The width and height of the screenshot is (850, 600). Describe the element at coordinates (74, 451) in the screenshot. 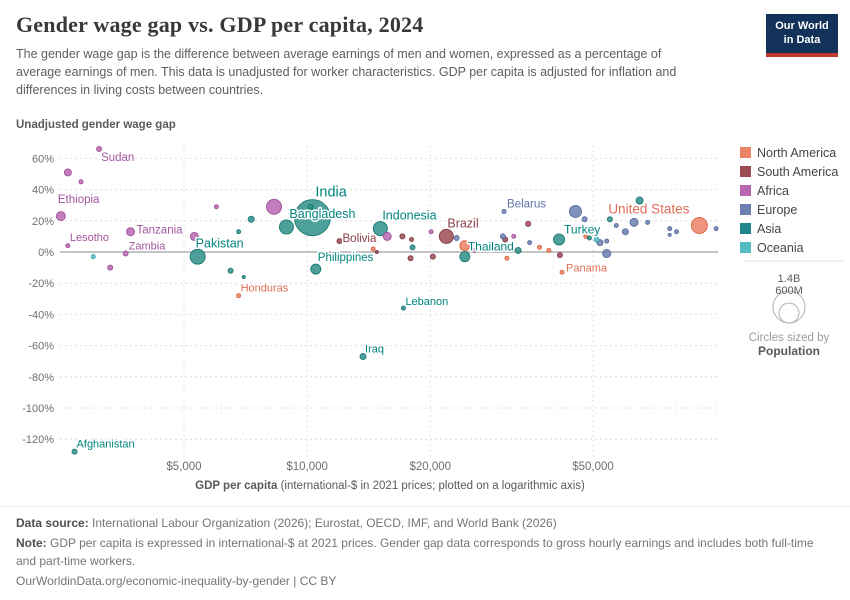

I see `data-point-afghanistan` at that location.